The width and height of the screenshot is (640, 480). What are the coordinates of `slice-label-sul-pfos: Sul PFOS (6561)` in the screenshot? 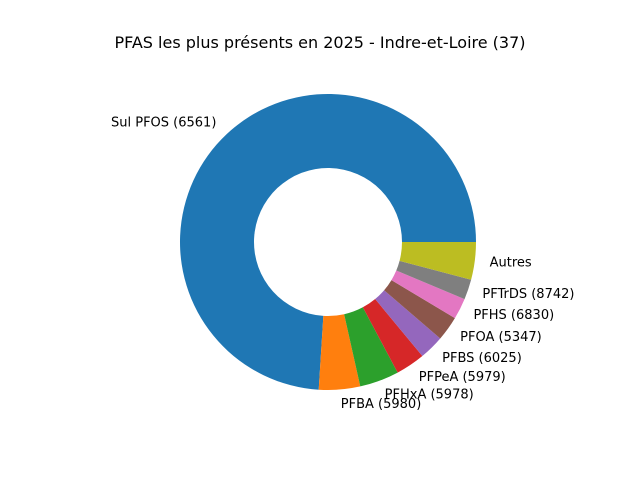 It's located at (163, 123).